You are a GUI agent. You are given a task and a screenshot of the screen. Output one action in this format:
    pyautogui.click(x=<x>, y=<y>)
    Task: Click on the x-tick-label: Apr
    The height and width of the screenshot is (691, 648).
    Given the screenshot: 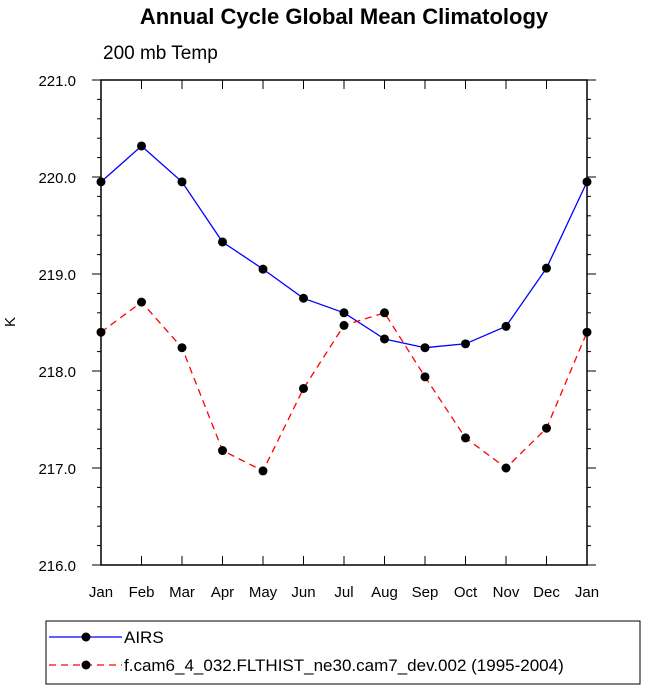 What is the action you would take?
    pyautogui.click(x=222, y=592)
    